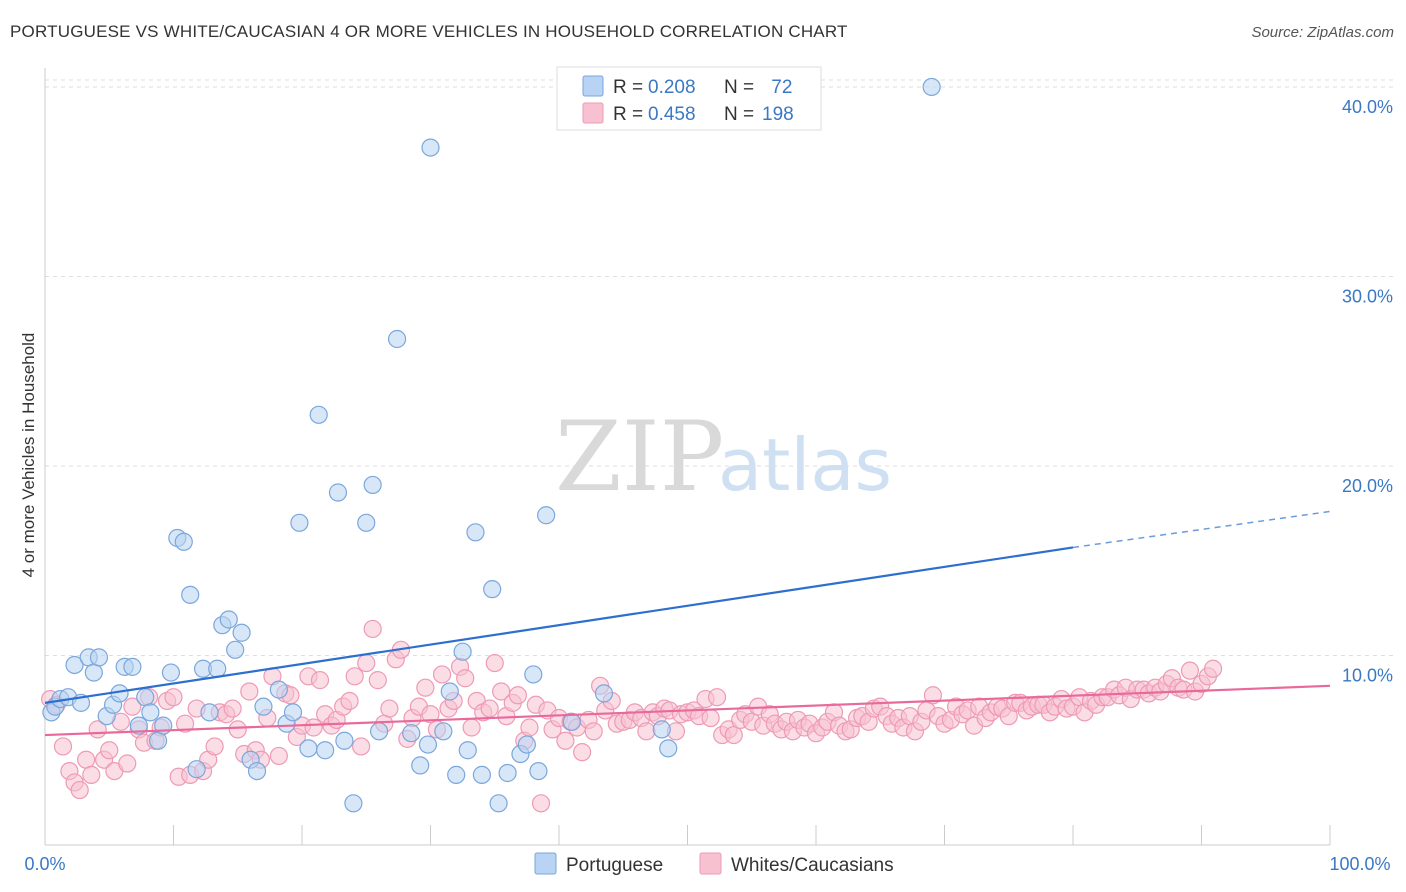 The height and width of the screenshot is (892, 1406). I want to click on trend-line-portuguese-extension, so click(1201, 529).